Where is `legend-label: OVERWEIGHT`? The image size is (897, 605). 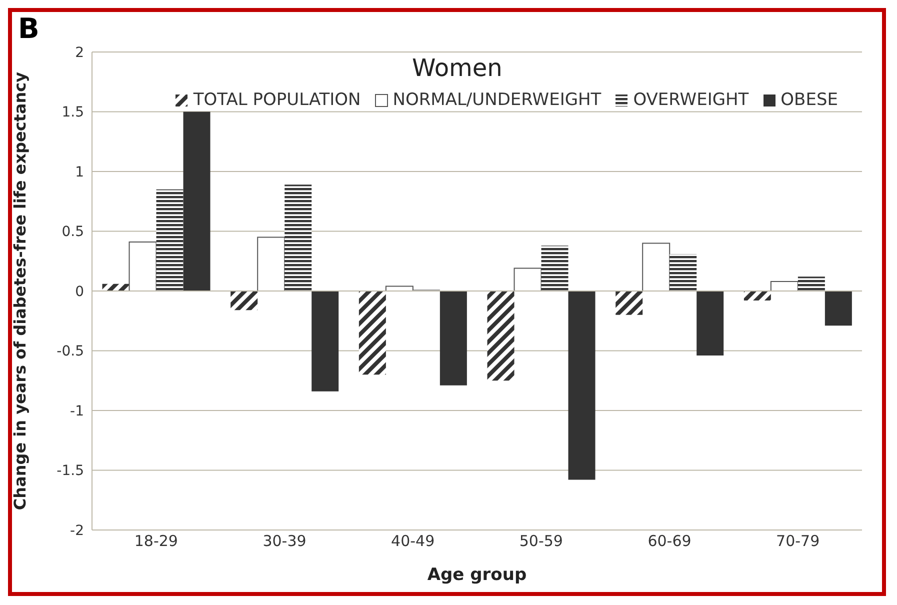
legend-label: OVERWEIGHT is located at coordinates (691, 100).